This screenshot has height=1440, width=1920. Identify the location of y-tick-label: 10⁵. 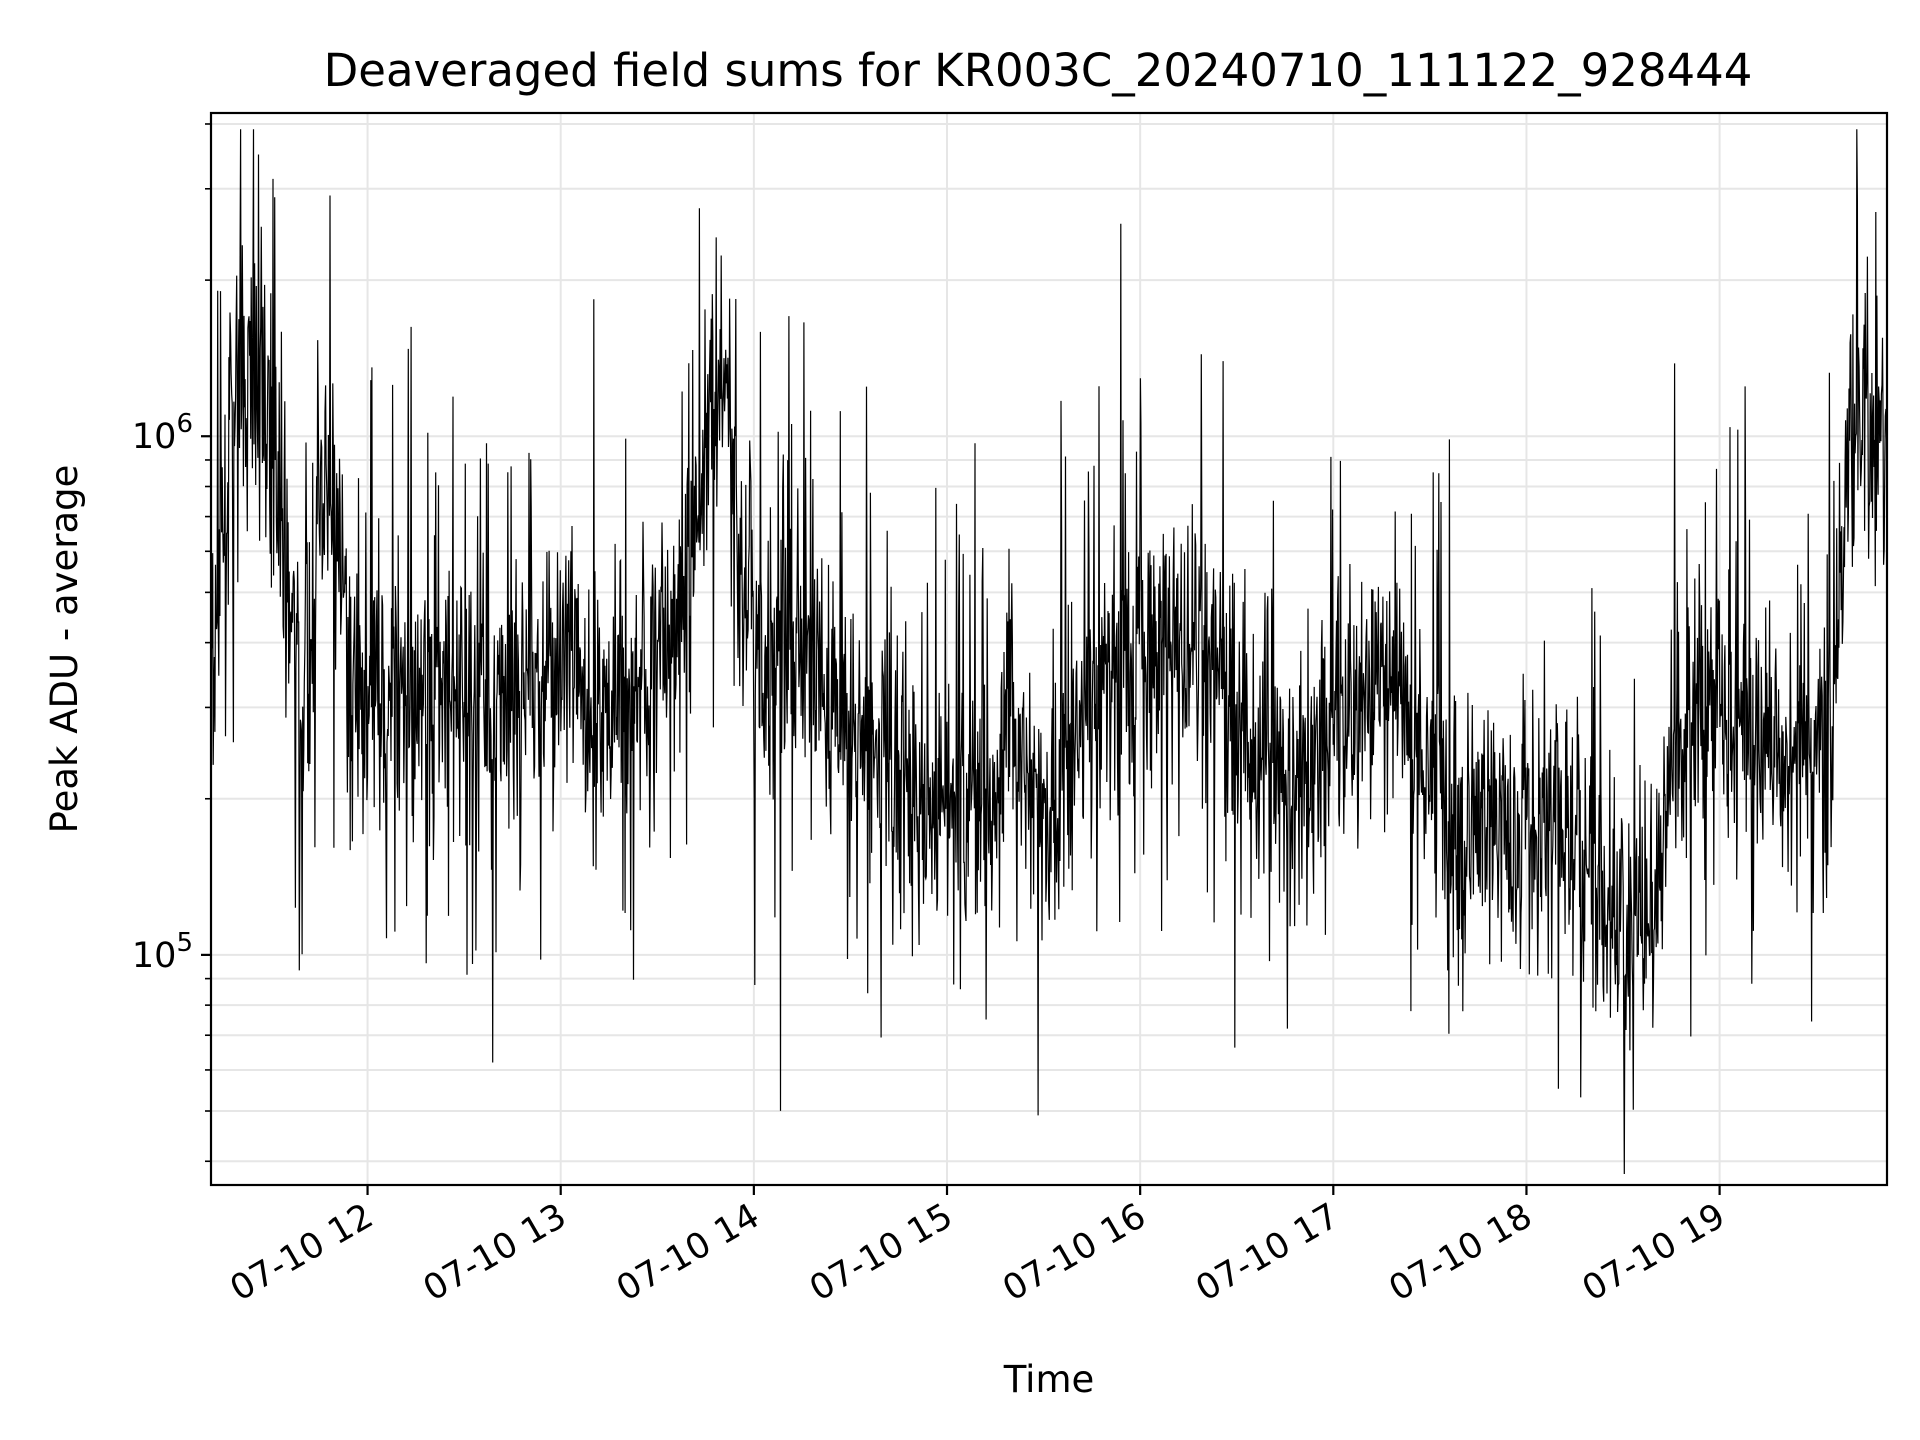
(162, 952).